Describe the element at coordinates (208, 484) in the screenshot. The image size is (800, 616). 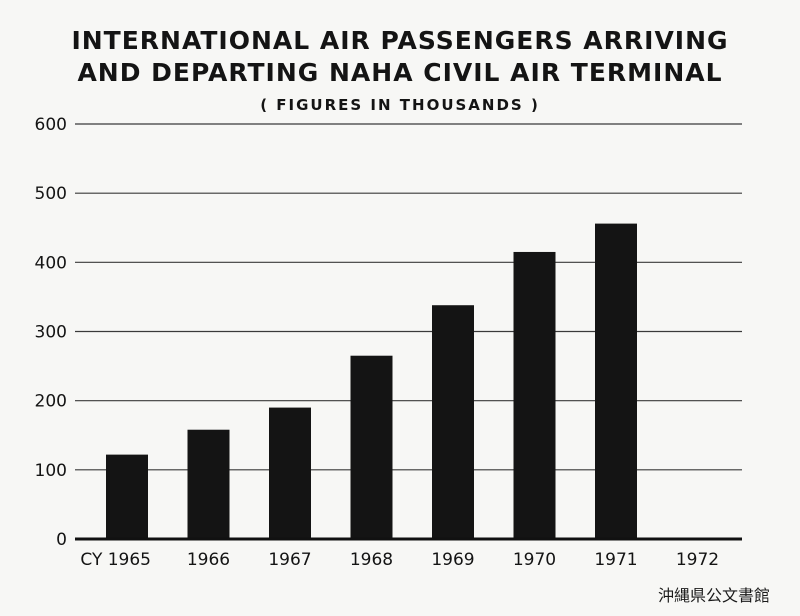
I see `bar-1966` at that location.